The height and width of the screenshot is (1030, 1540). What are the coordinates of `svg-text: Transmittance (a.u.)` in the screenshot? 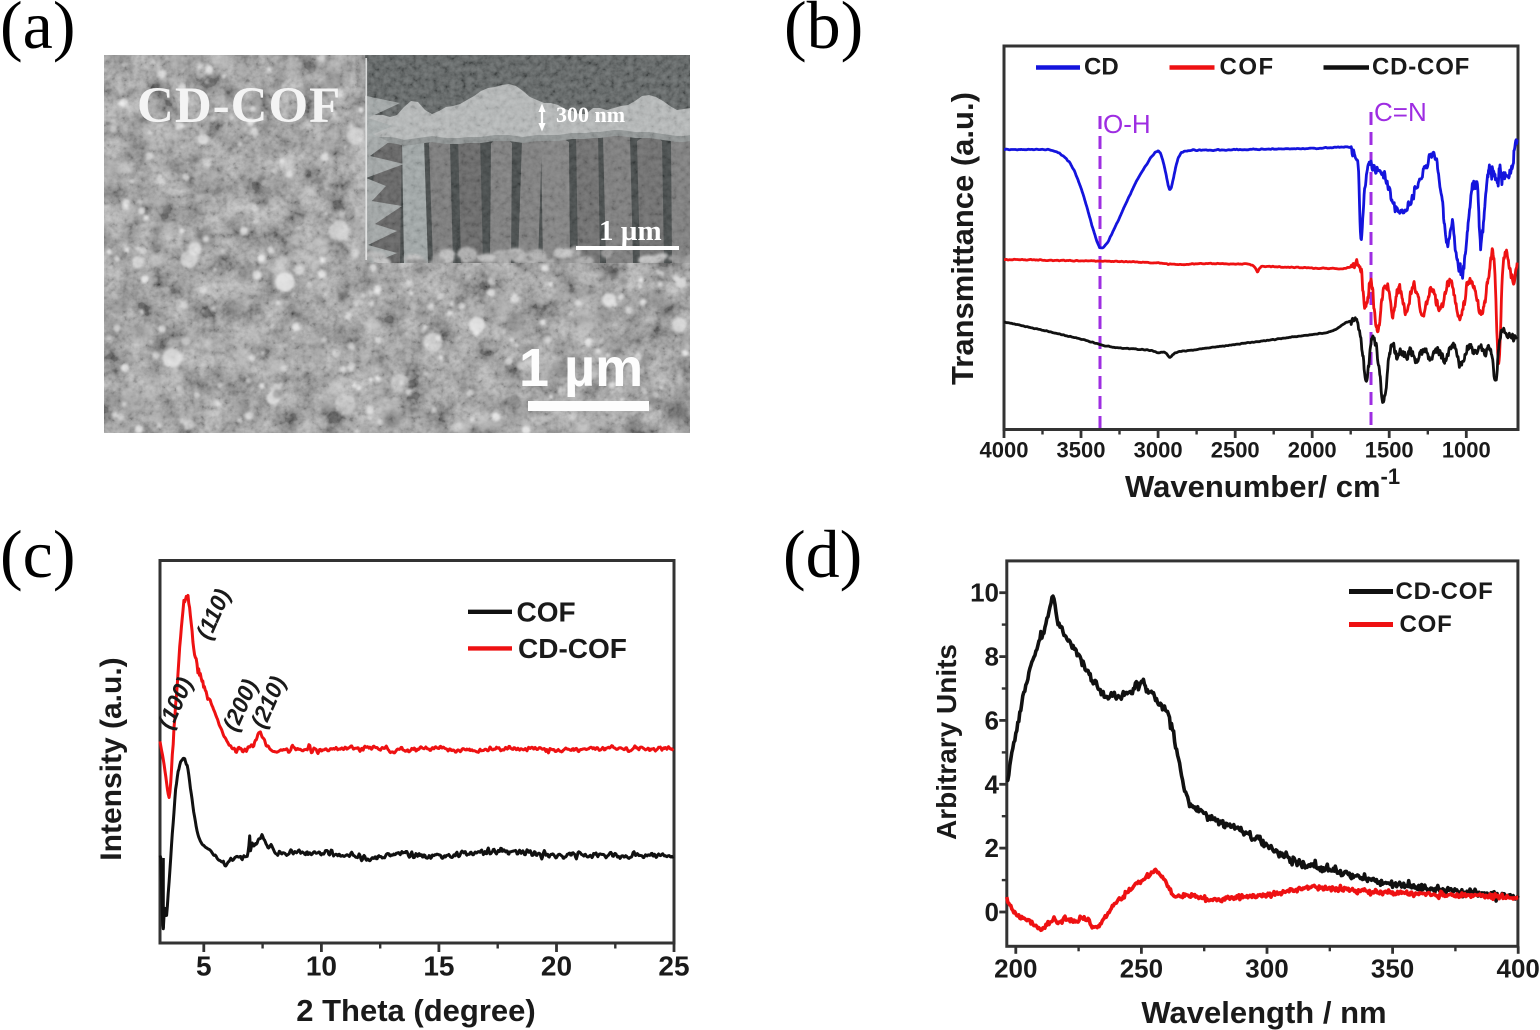 It's located at (962, 238).